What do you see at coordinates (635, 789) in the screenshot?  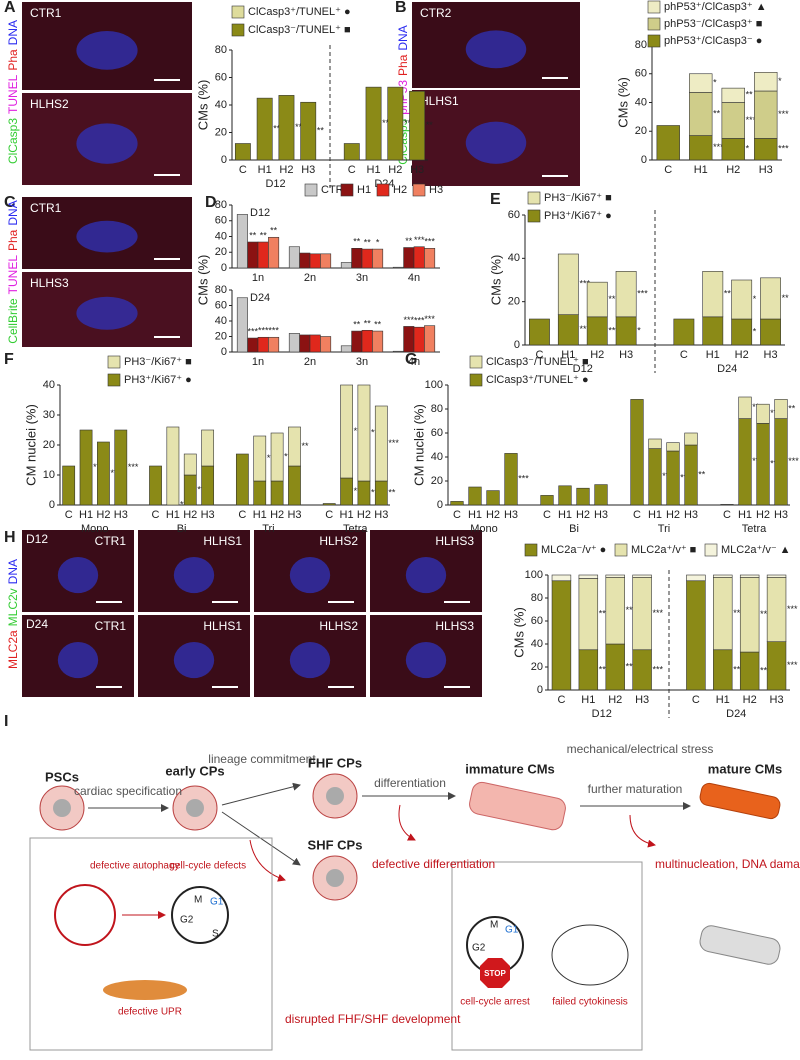 I see `edge-label: further maturation` at bounding box center [635, 789].